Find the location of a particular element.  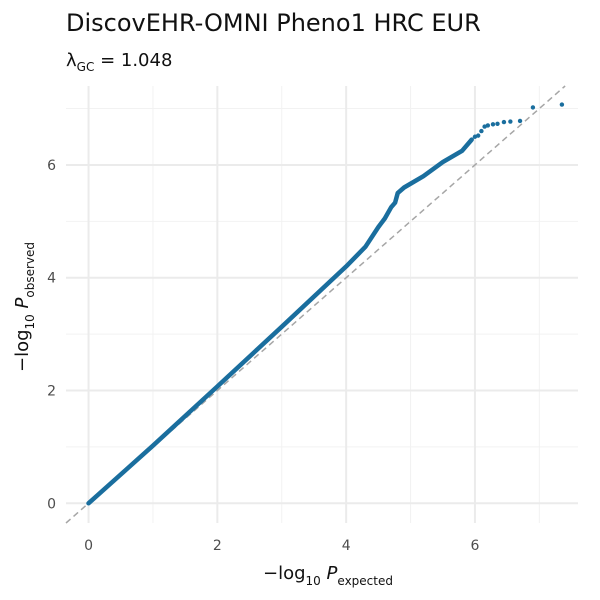

y-tick-label: 2 is located at coordinates (51, 391).